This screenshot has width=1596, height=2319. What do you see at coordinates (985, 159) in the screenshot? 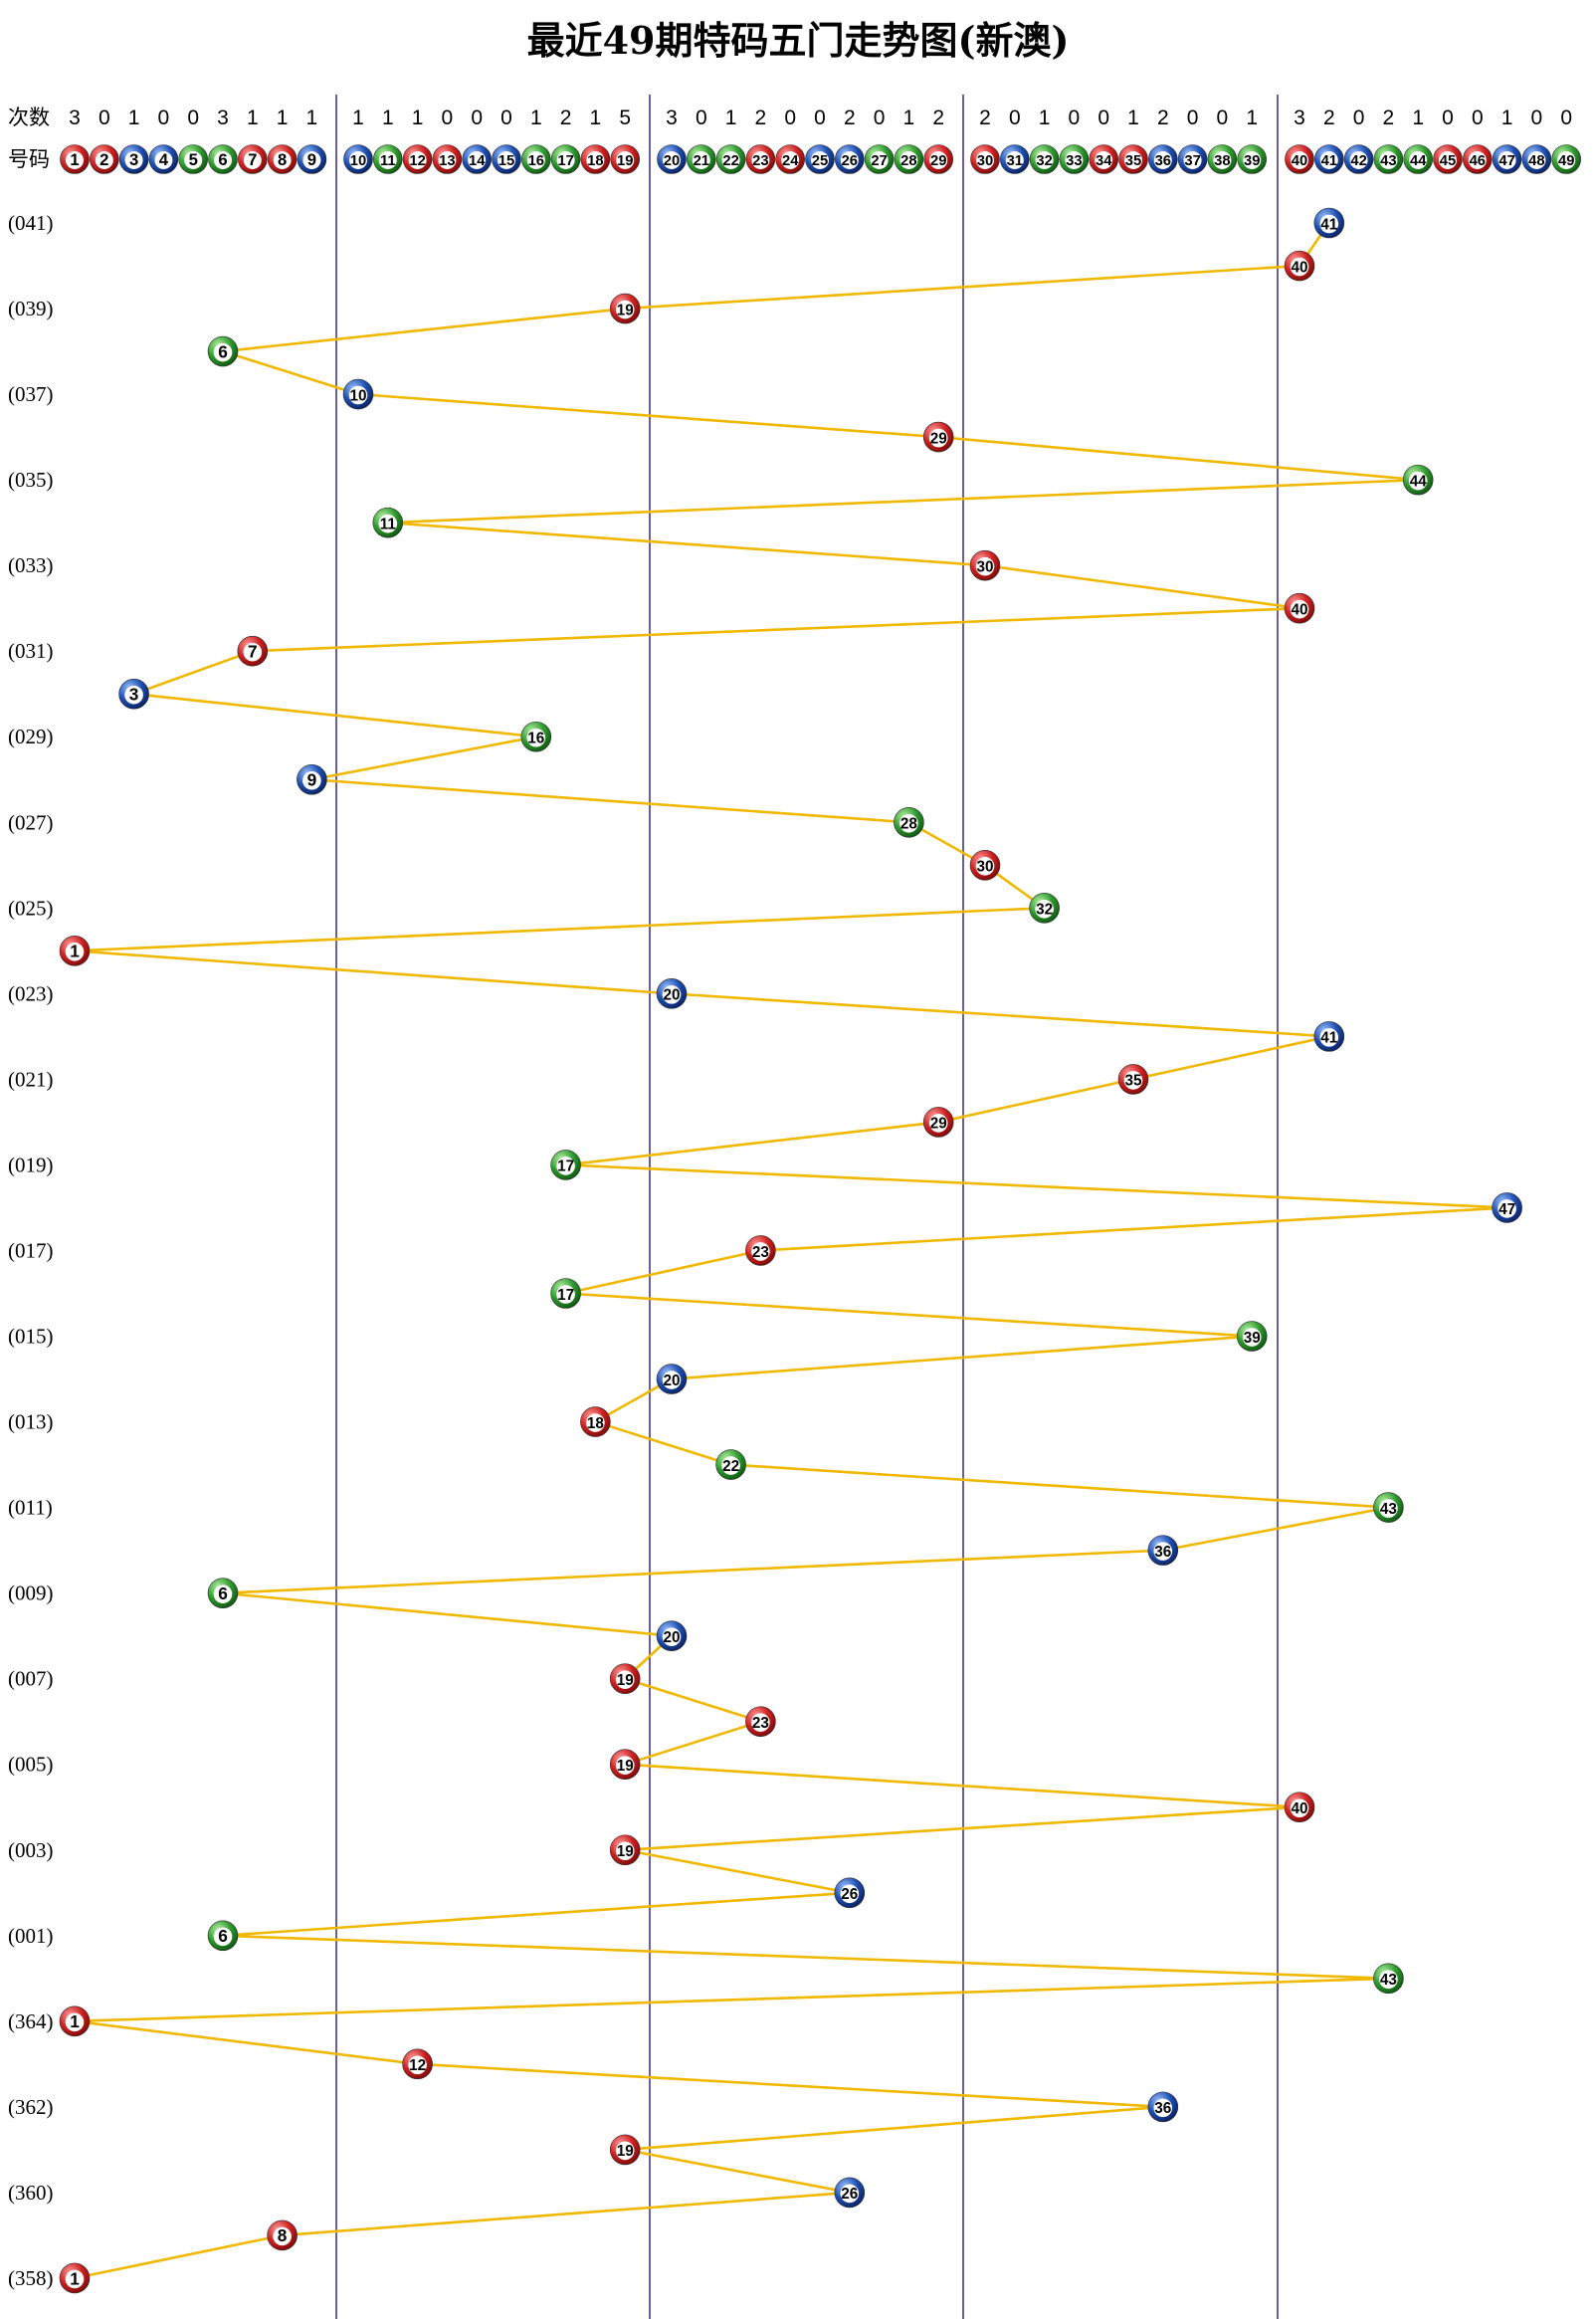
I see `header-ball-30: 30` at bounding box center [985, 159].